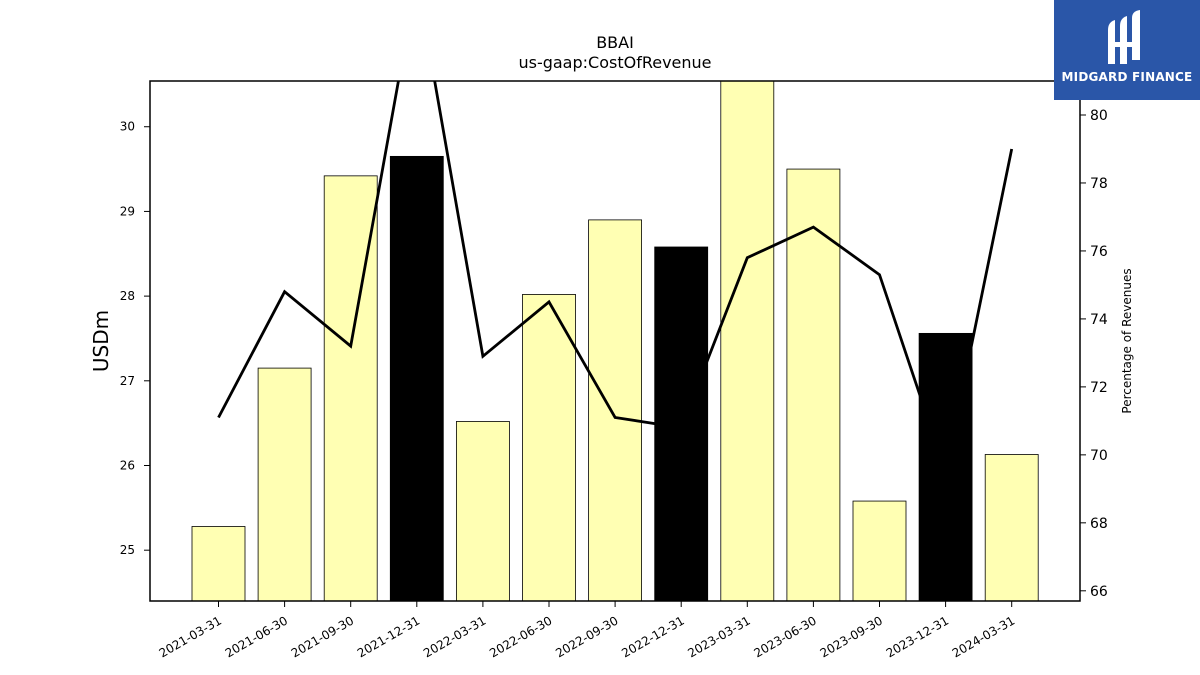  I want to click on y2-tick-label: 76, so click(1099, 252).